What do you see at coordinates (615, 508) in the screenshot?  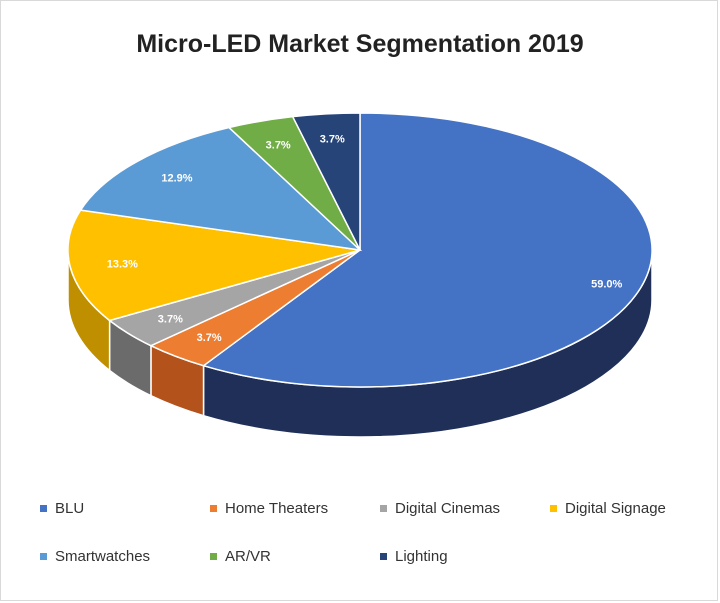 I see `legend-label-digital-signage: Digital Signage` at bounding box center [615, 508].